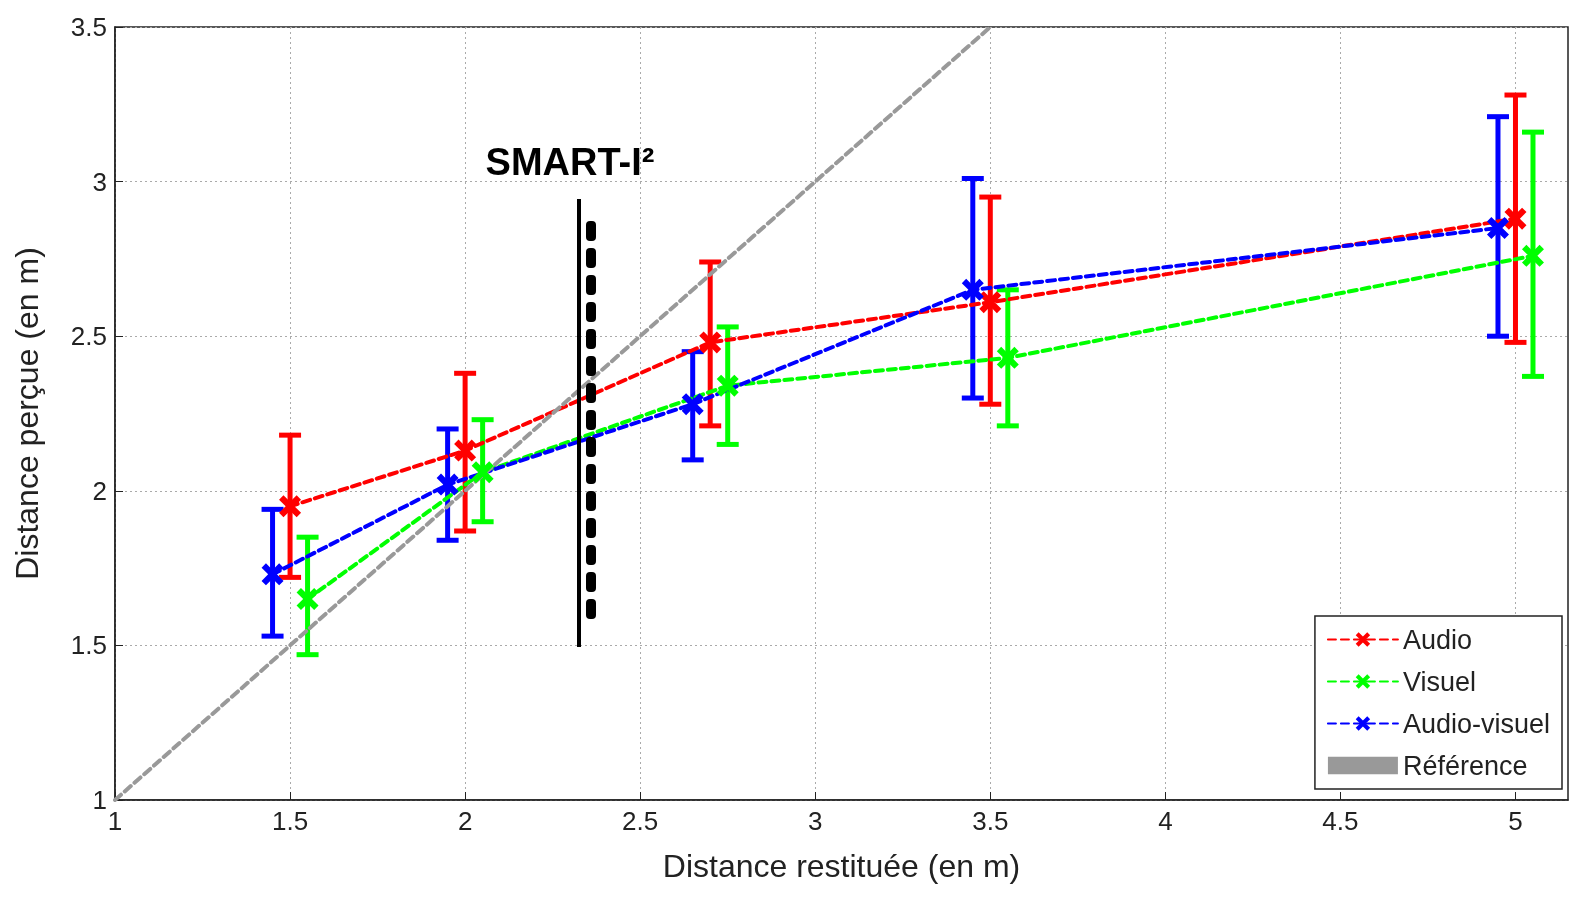  Describe the element at coordinates (99, 181) in the screenshot. I see `y-tick-label: 3` at that location.